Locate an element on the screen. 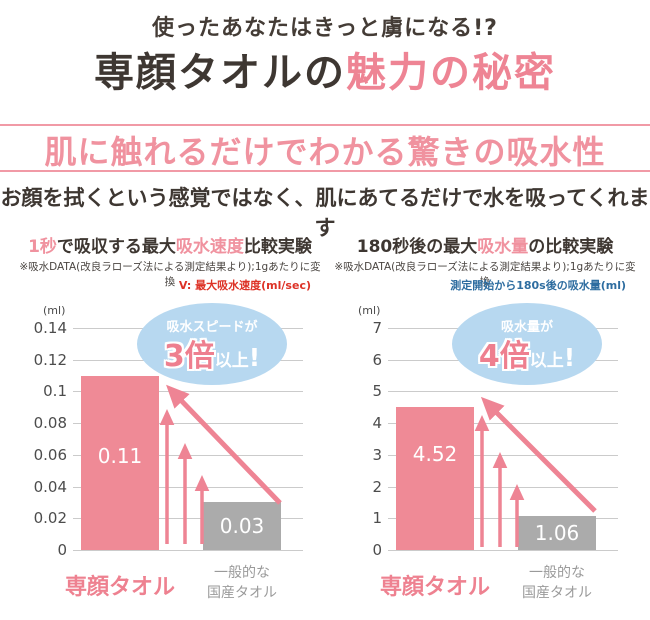 The width and height of the screenshot is (650, 620). lead-text: お顔を拭くという感覚ではなく、肌にあてるだけで水を吸ってくれます is located at coordinates (325, 213).